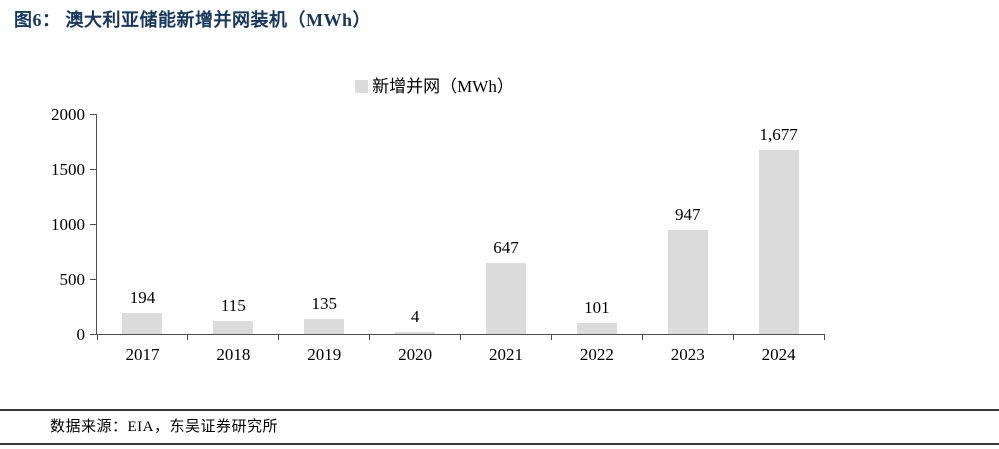 Image resolution: width=999 pixels, height=449 pixels. I want to click on bar-2023, so click(687, 281).